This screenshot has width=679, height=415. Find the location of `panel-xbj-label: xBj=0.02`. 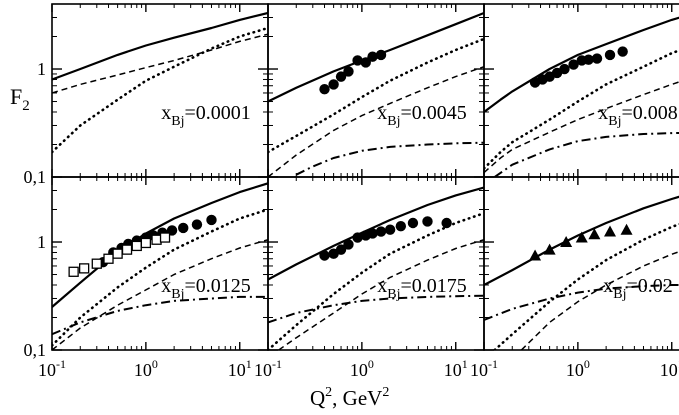

panel-xbj-label: xBj=0.02 is located at coordinates (638, 288).